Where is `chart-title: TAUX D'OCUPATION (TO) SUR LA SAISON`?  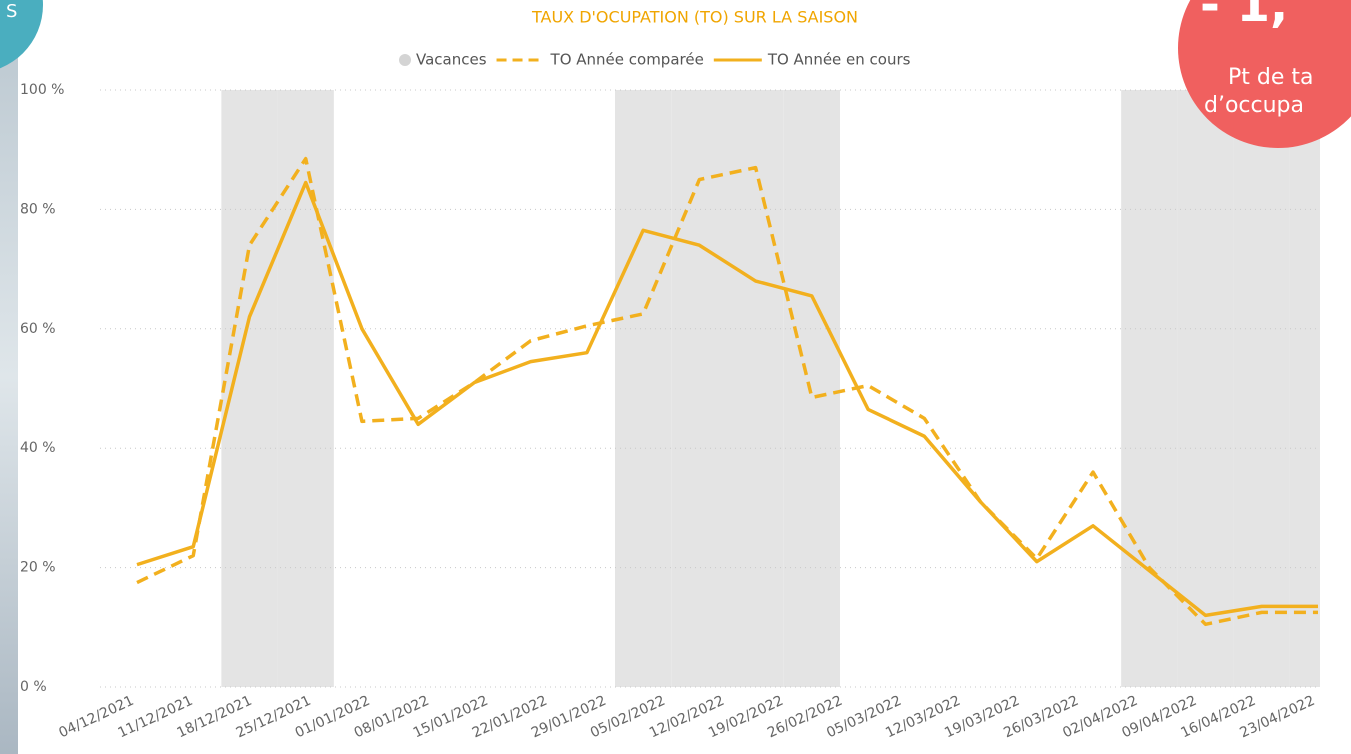
chart-title: TAUX D'OCUPATION (TO) SUR LA SAISON is located at coordinates (694, 17).